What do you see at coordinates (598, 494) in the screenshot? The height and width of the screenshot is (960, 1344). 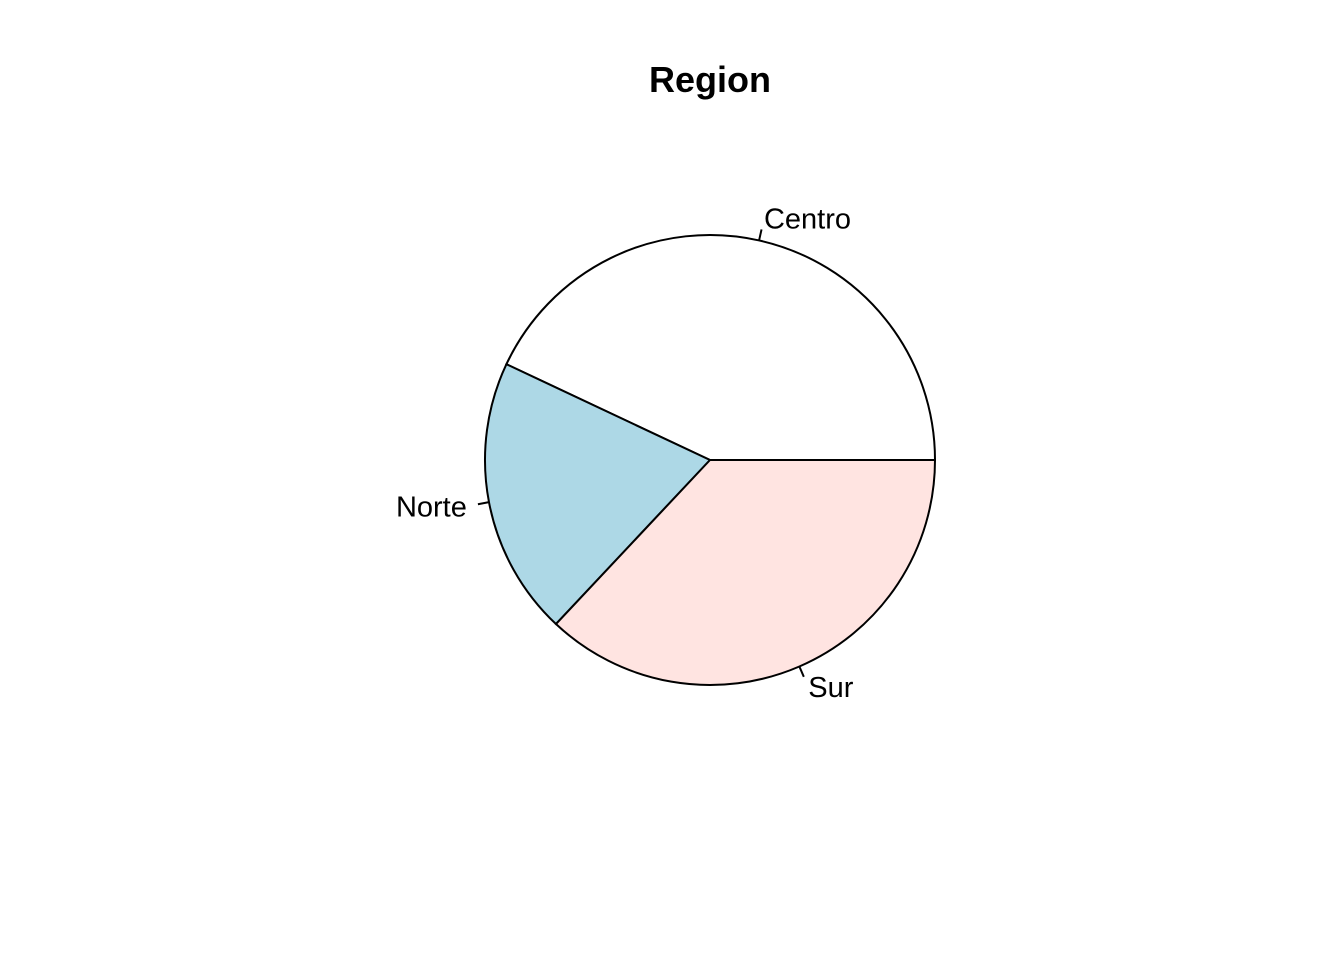 I see `pie-slice-norte` at bounding box center [598, 494].